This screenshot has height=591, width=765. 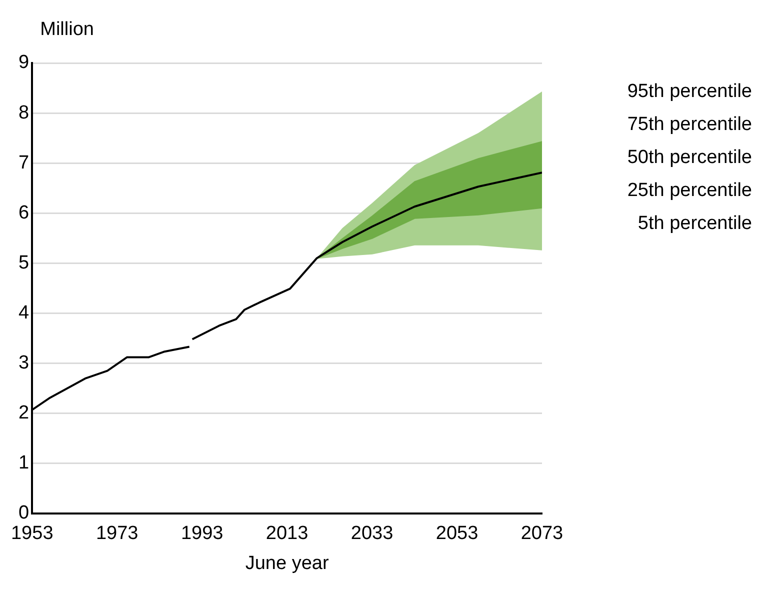 I want to click on x-tick-label: 1953, so click(x=32, y=533).